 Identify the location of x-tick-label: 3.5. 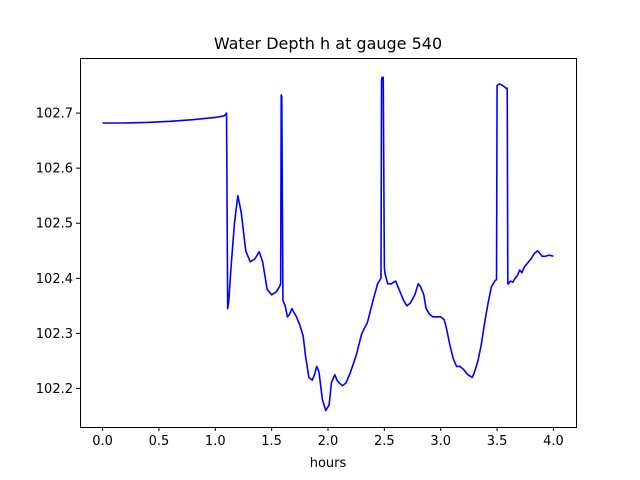
(497, 441).